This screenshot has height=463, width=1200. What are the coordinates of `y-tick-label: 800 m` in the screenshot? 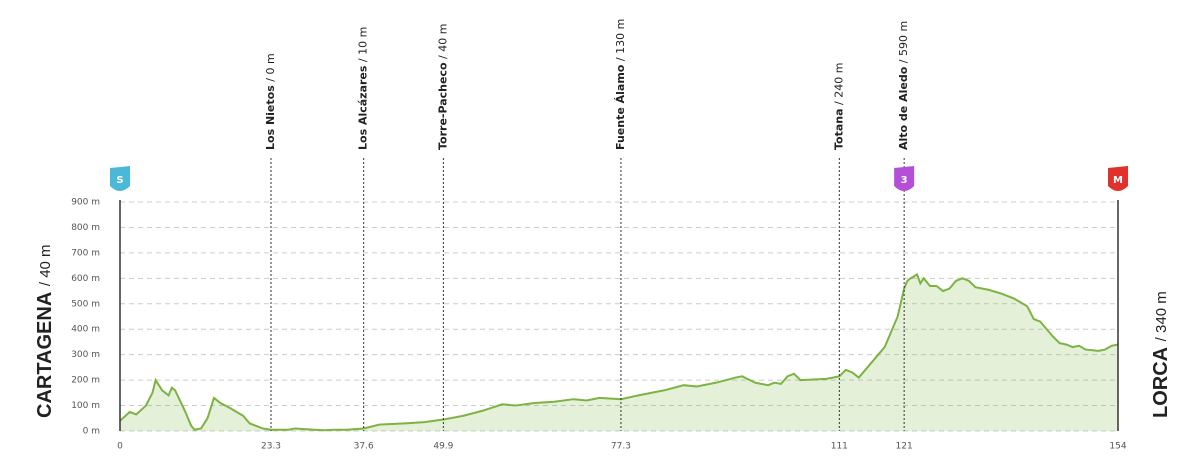 It's located at (85, 228).